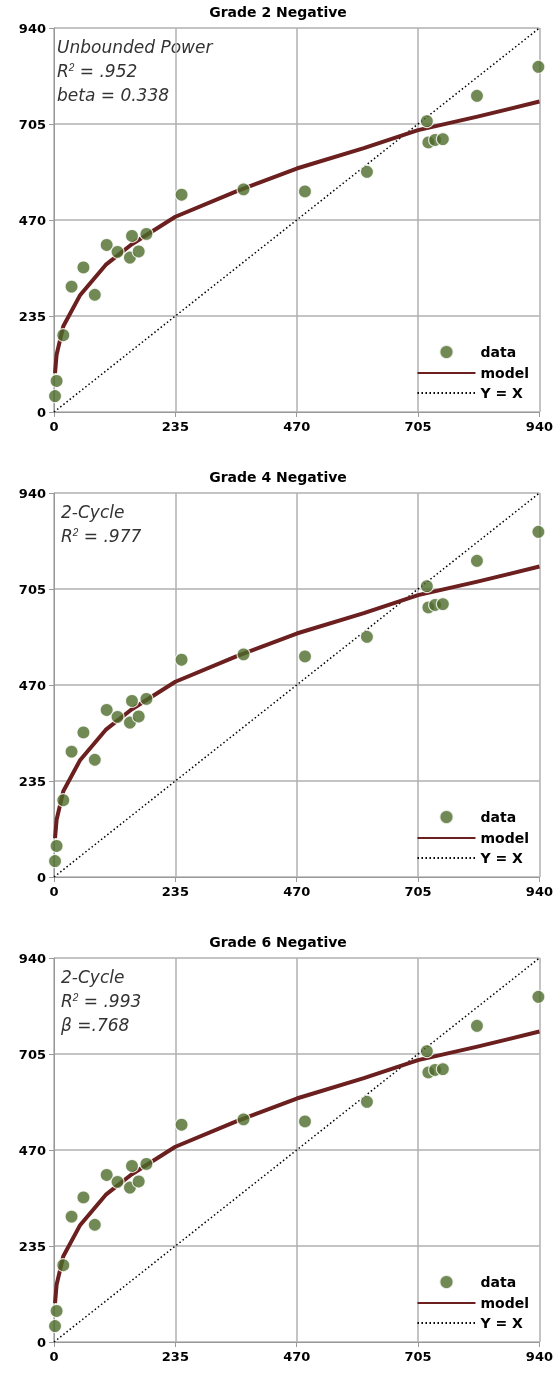 The height and width of the screenshot is (1397, 556). What do you see at coordinates (135, 46) in the screenshot?
I see `annotation: Unbounded Power` at bounding box center [135, 46].